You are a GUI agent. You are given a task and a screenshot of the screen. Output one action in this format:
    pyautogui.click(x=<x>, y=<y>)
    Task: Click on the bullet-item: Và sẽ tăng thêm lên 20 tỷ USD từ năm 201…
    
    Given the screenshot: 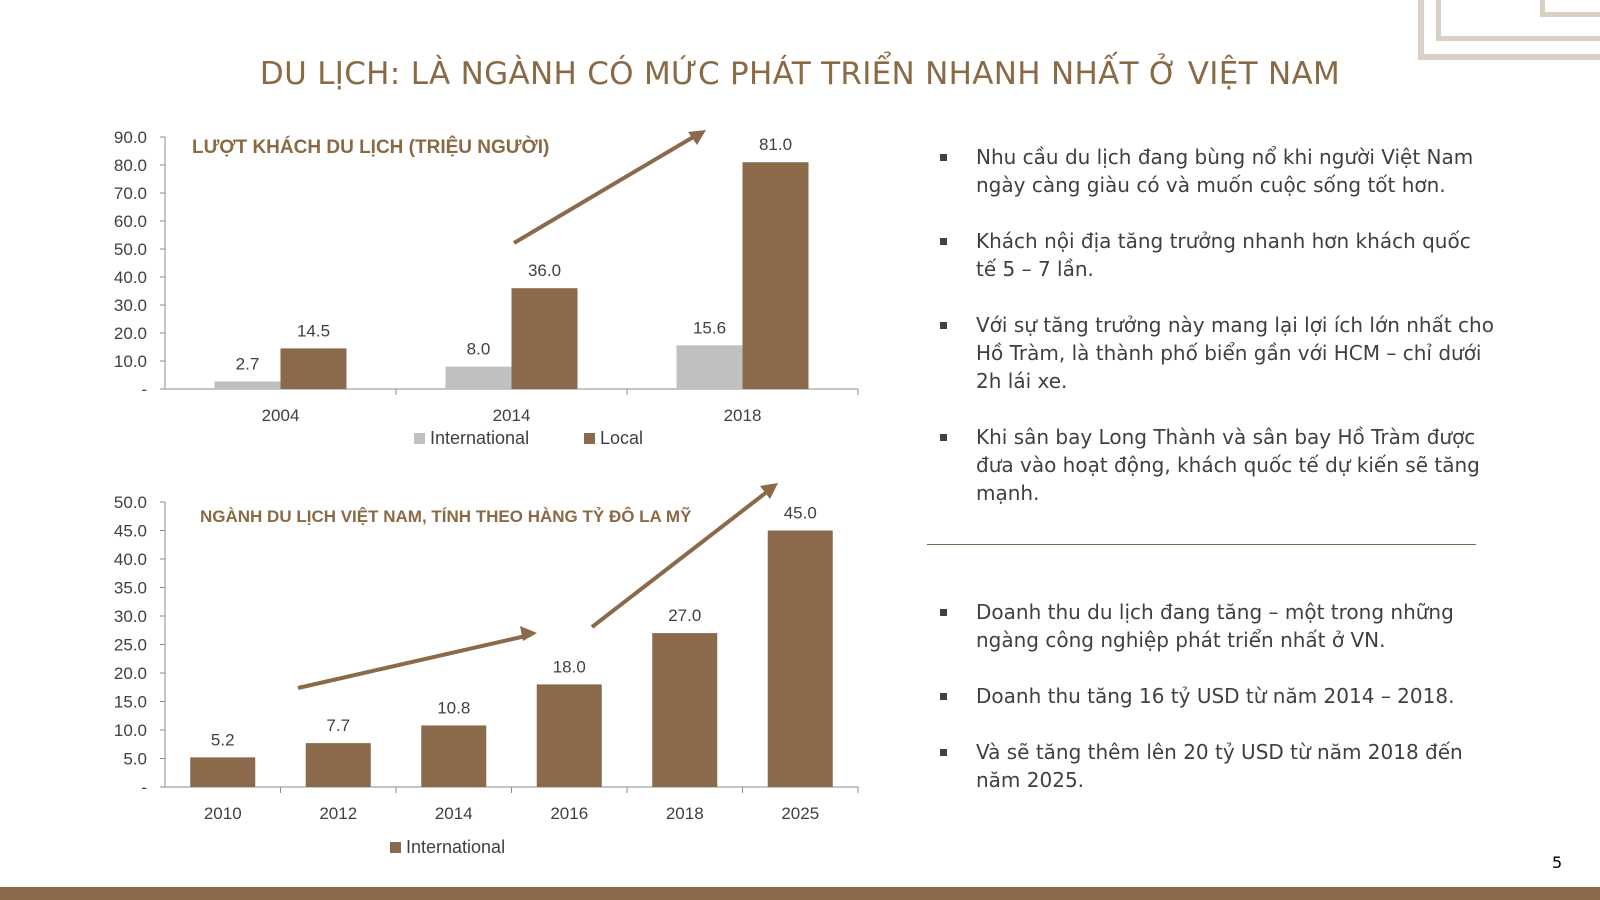 What is the action you would take?
    pyautogui.click(x=1216, y=766)
    